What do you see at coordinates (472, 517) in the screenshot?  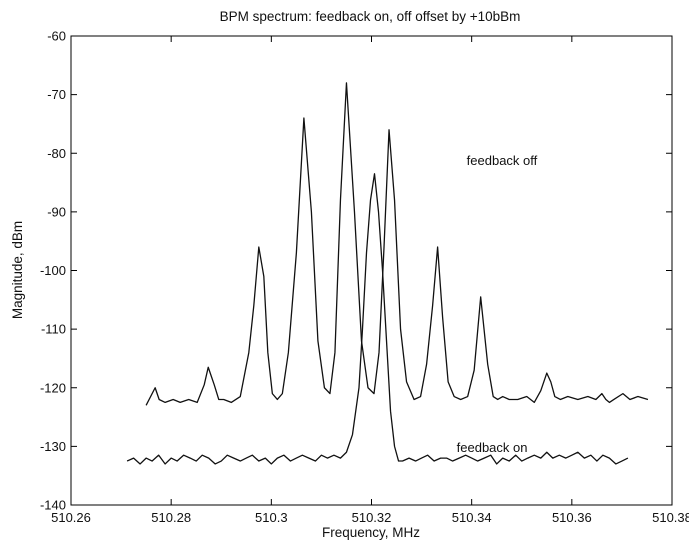 I see `x-tick-label: 510.34` at bounding box center [472, 517].